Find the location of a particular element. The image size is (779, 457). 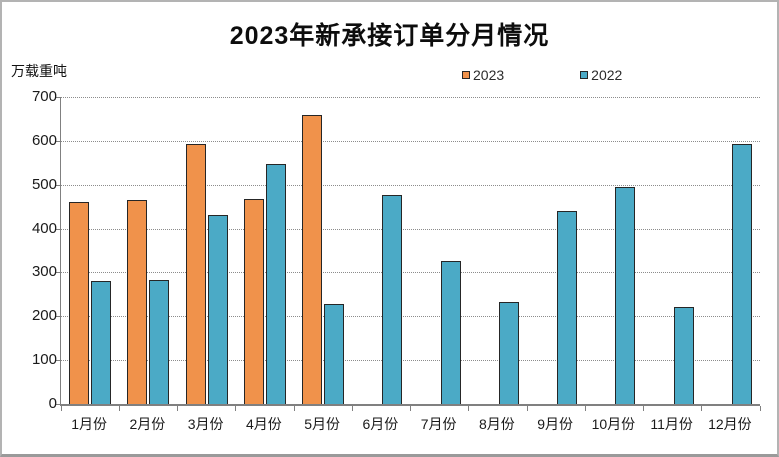

bar-2022-8月份 is located at coordinates (508, 353).